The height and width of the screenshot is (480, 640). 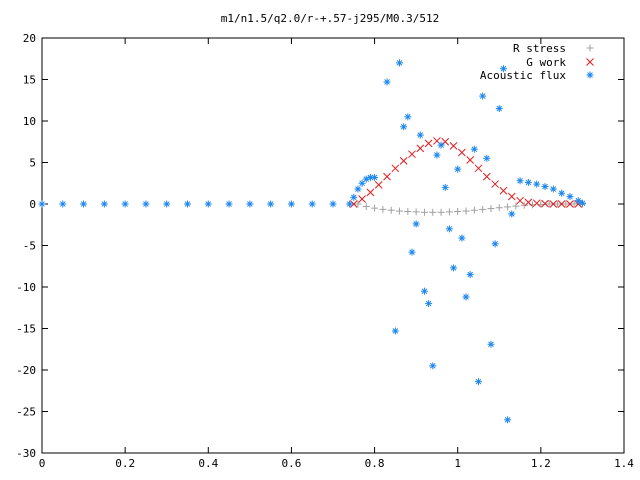 I want to click on x-tick-label: 0.2, so click(x=125, y=463).